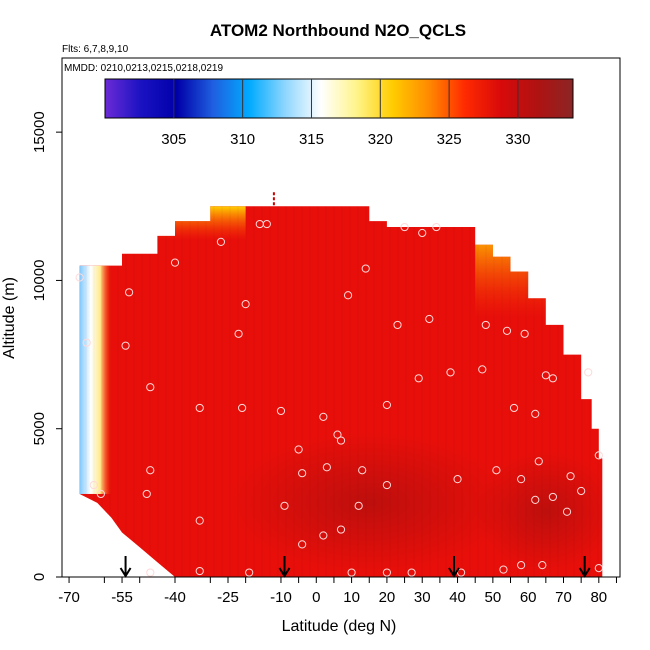 This screenshot has height=650, width=650. What do you see at coordinates (143, 68) in the screenshot?
I see `dates-note: MMDD: 0210,0213,0215,0218,0219` at bounding box center [143, 68].